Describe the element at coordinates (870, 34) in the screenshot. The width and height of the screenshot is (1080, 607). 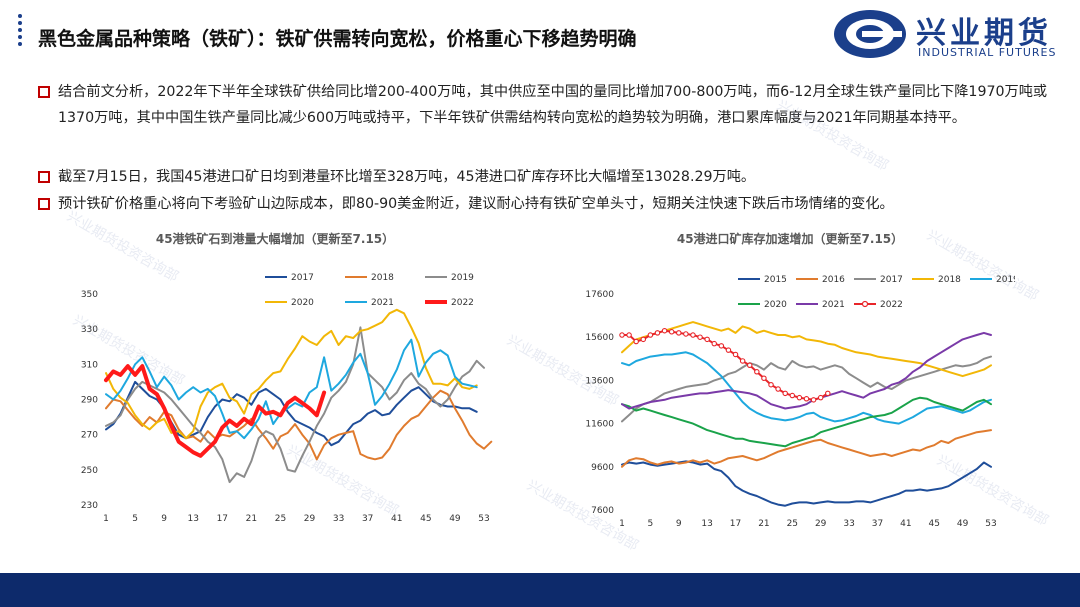
I see `logo-emblem-icon` at that location.